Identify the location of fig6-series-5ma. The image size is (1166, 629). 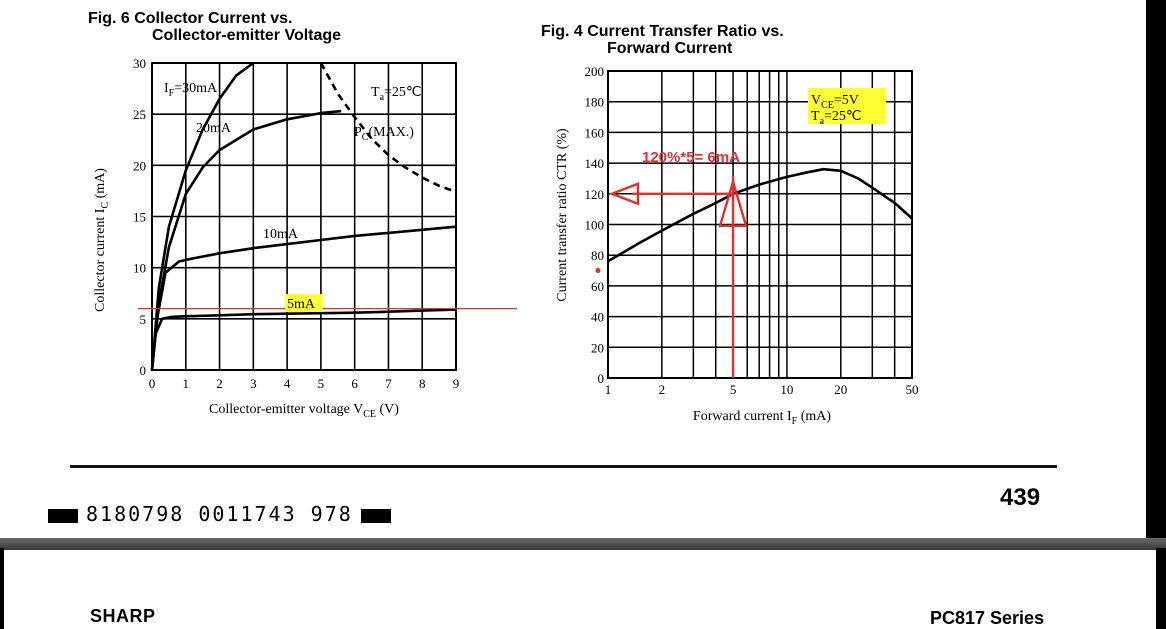
(303, 339).